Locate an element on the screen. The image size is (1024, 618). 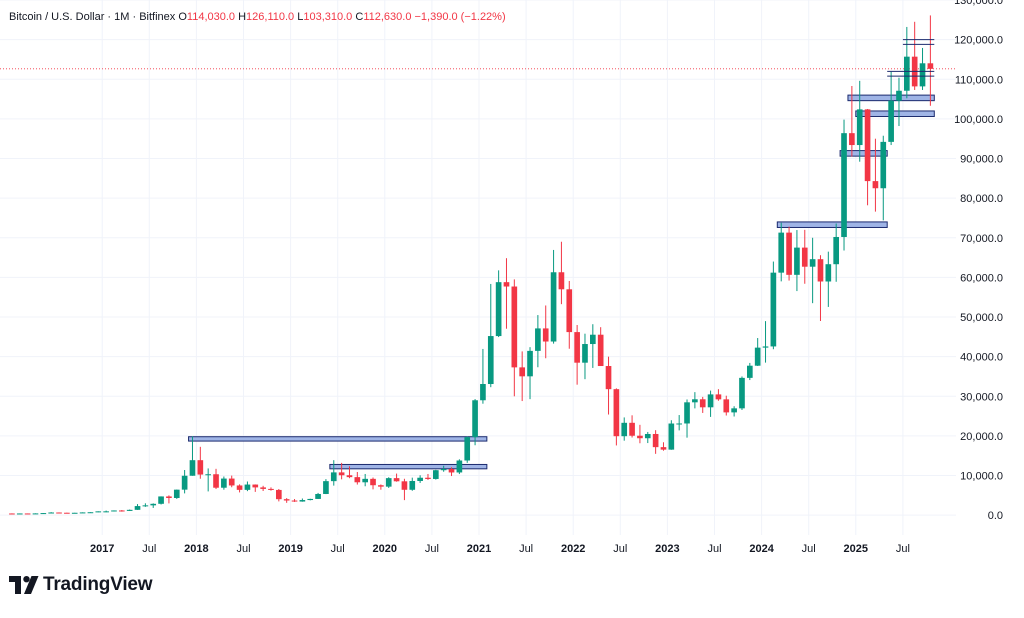
y-tick-label: 100,000.0 is located at coordinates (978, 120).